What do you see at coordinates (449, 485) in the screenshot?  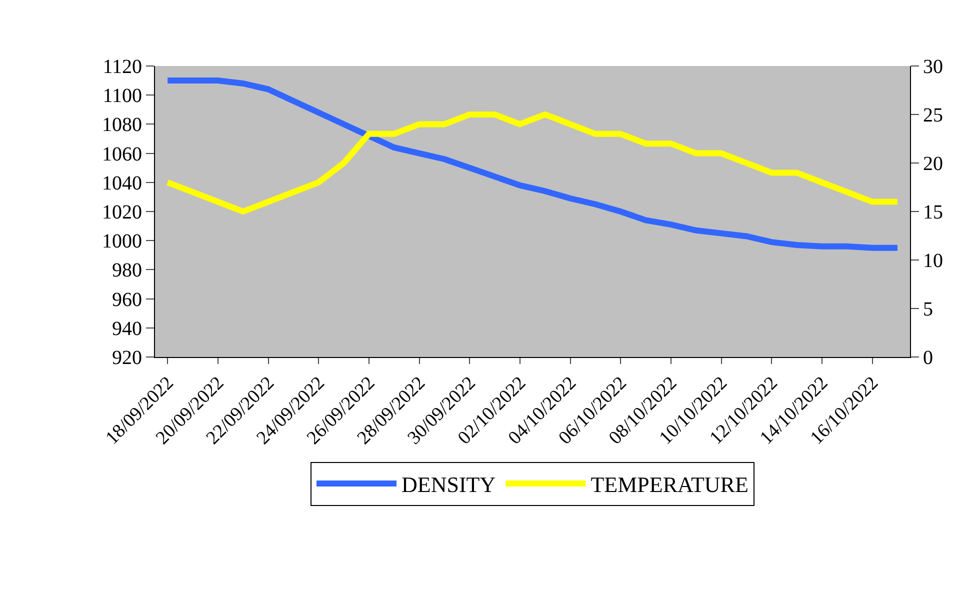 I see `legend-label: DENSITY` at bounding box center [449, 485].